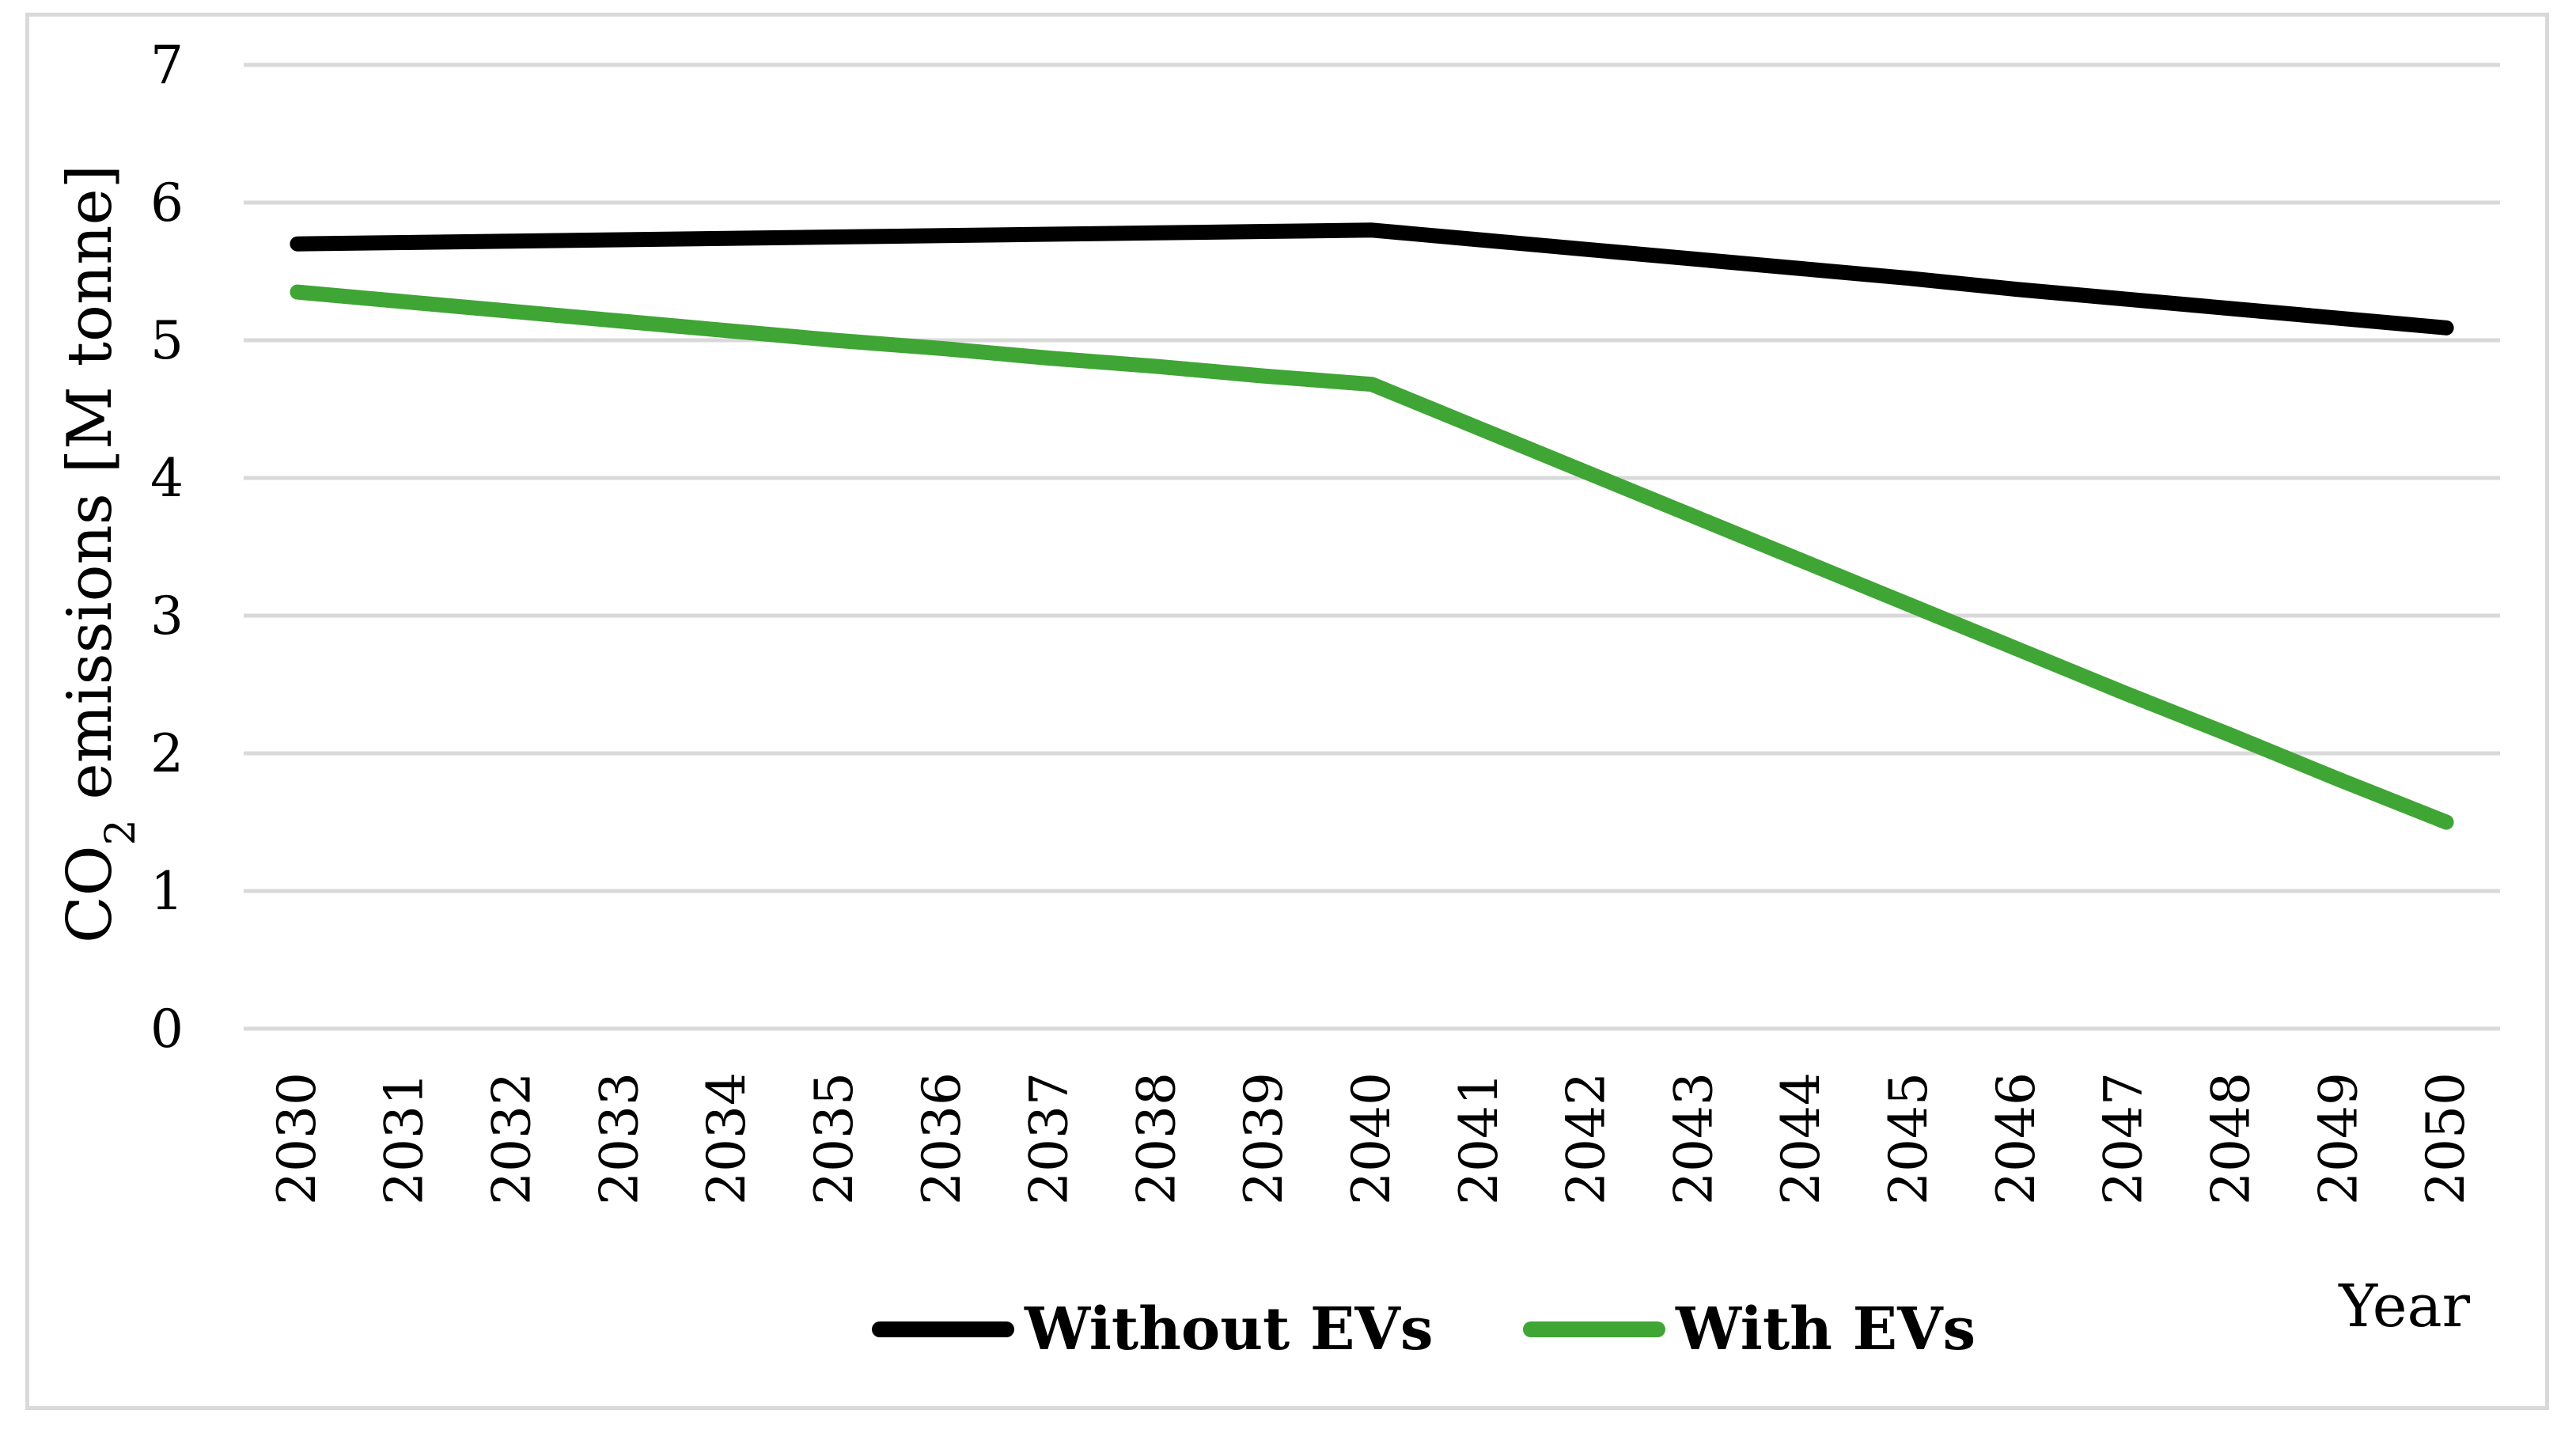 Image resolution: width=2576 pixels, height=1437 pixels. Describe the element at coordinates (297, 1138) in the screenshot. I see `x-tick-label: 2030` at that location.